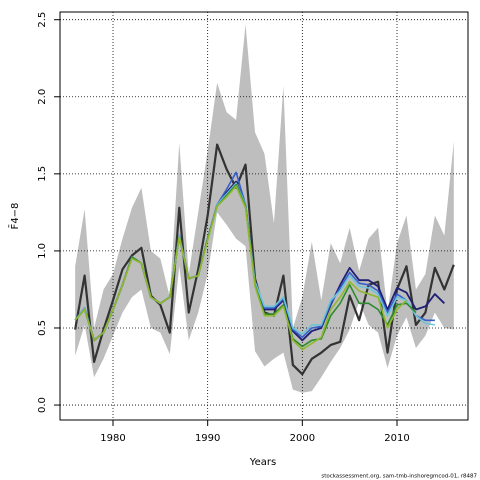 This screenshot has width=480, height=480. I want to click on y-axis-label: F̄4−8, so click(14, 216).